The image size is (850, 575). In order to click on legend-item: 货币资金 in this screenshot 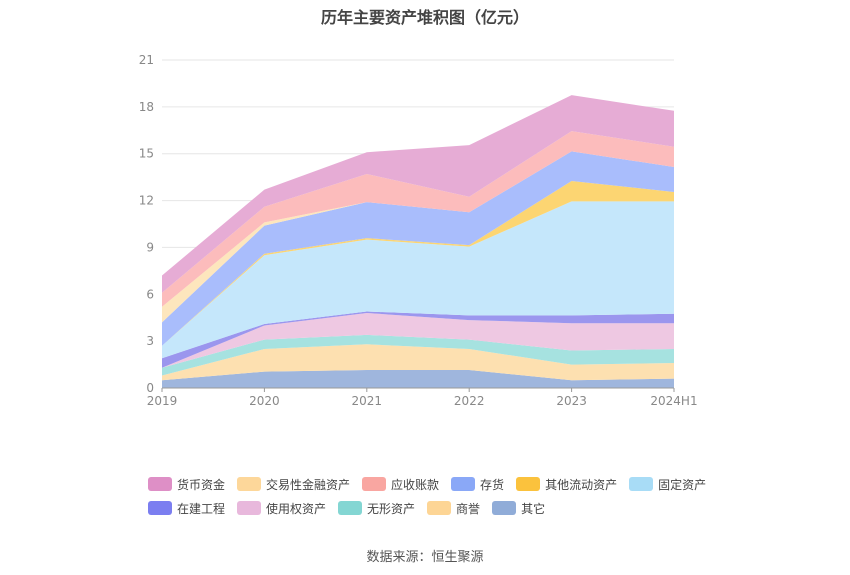, I will do `click(186, 484)`.